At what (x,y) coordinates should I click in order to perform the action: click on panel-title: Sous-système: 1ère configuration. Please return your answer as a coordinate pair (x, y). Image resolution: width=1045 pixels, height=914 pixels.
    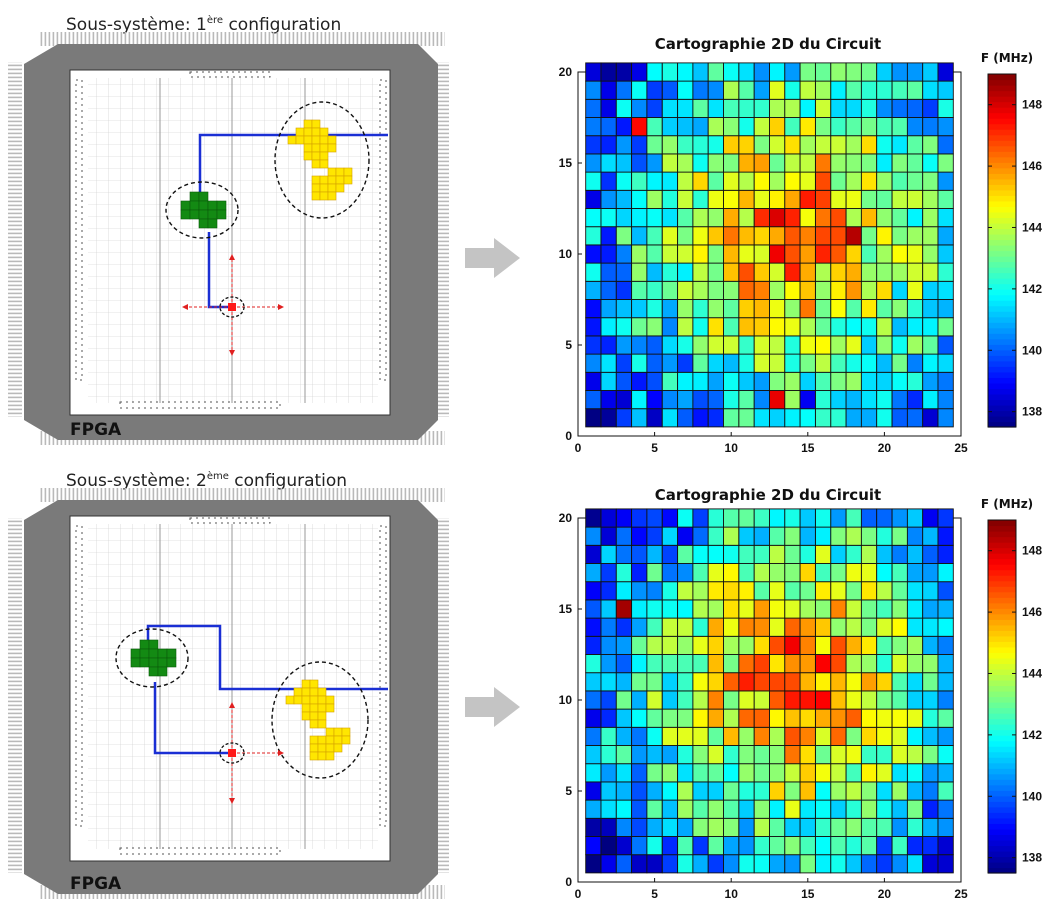
    Looking at the image, I should click on (203, 24).